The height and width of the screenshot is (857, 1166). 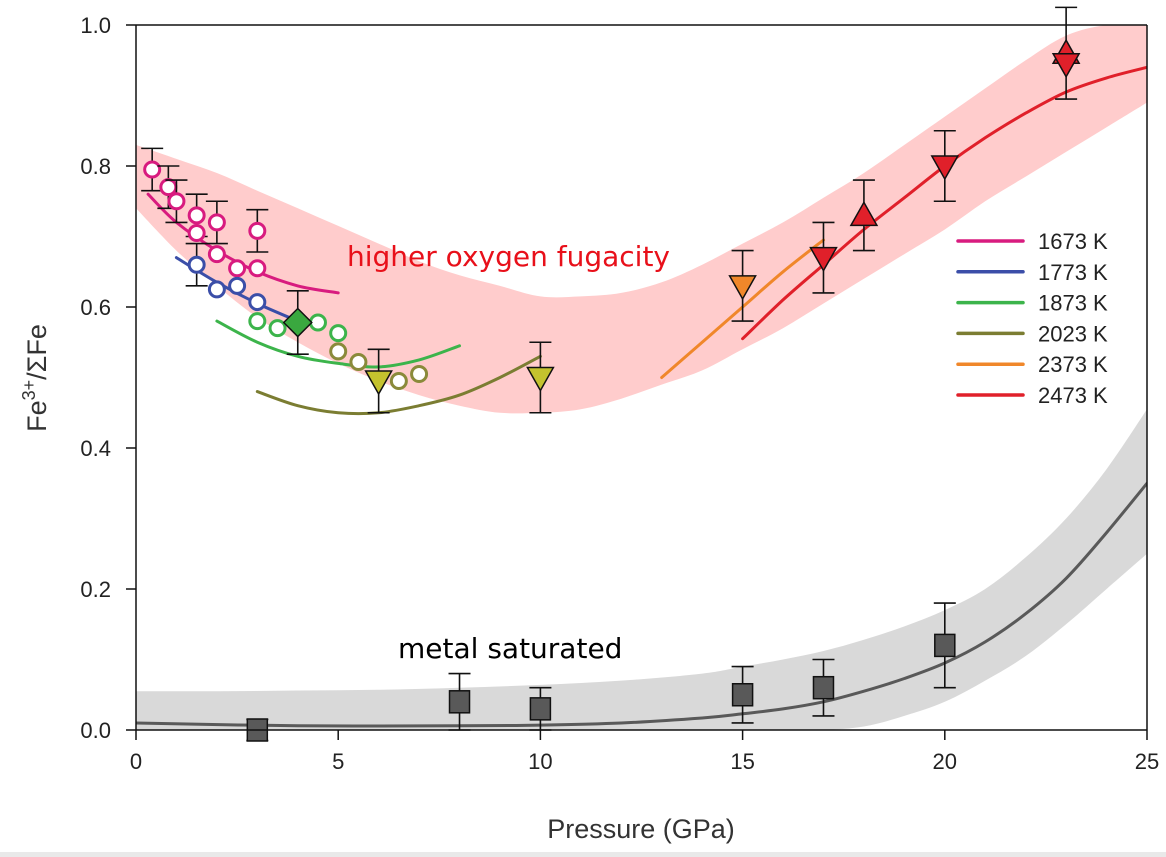 What do you see at coordinates (29, 390) in the screenshot?
I see `y-axis-title-sup: 3+` at bounding box center [29, 390].